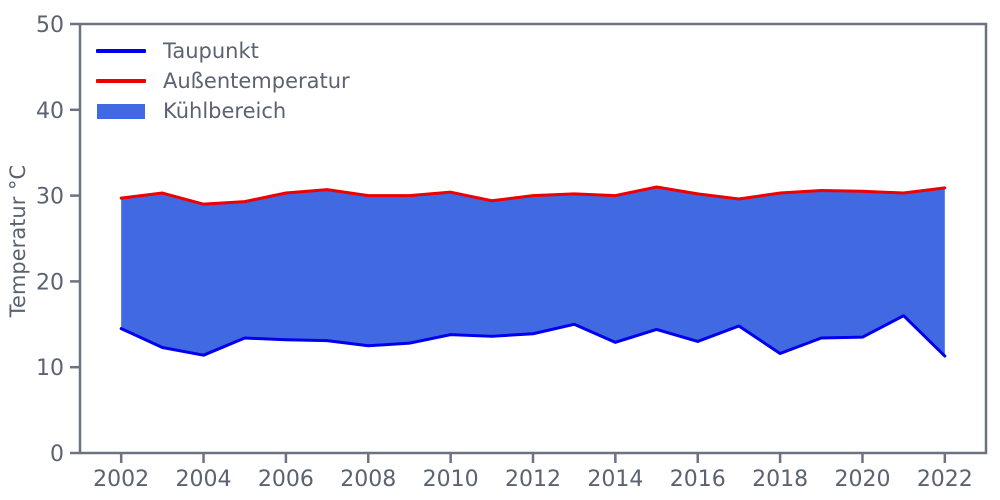  I want to click on y-tick-label: 40, so click(50, 111).